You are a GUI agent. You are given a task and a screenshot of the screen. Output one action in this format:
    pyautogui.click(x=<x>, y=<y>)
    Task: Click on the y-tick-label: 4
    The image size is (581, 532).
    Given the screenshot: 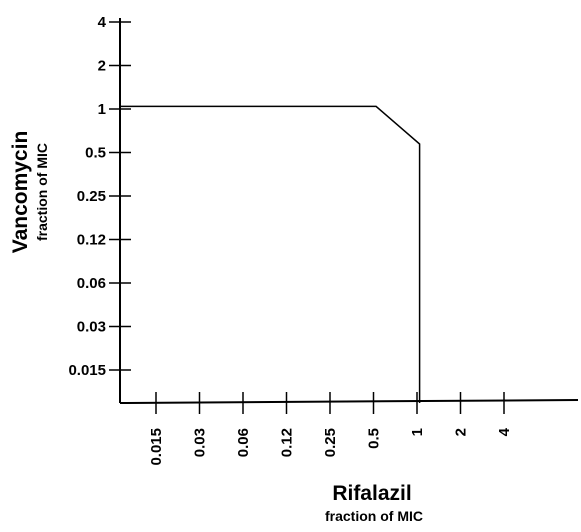 What is the action you would take?
    pyautogui.click(x=102, y=22)
    